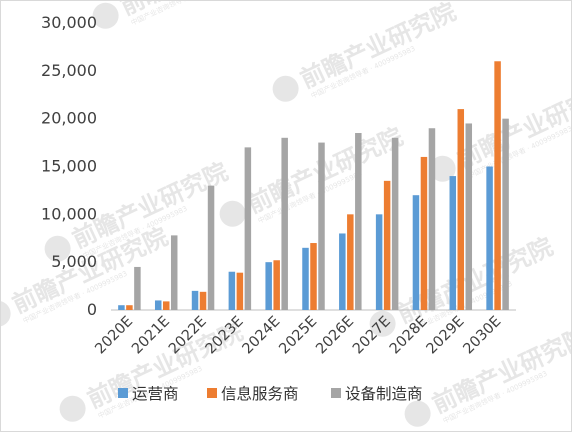  What do you see at coordinates (483, 336) in the screenshot?
I see `x-tick-label: 2030E` at bounding box center [483, 336].